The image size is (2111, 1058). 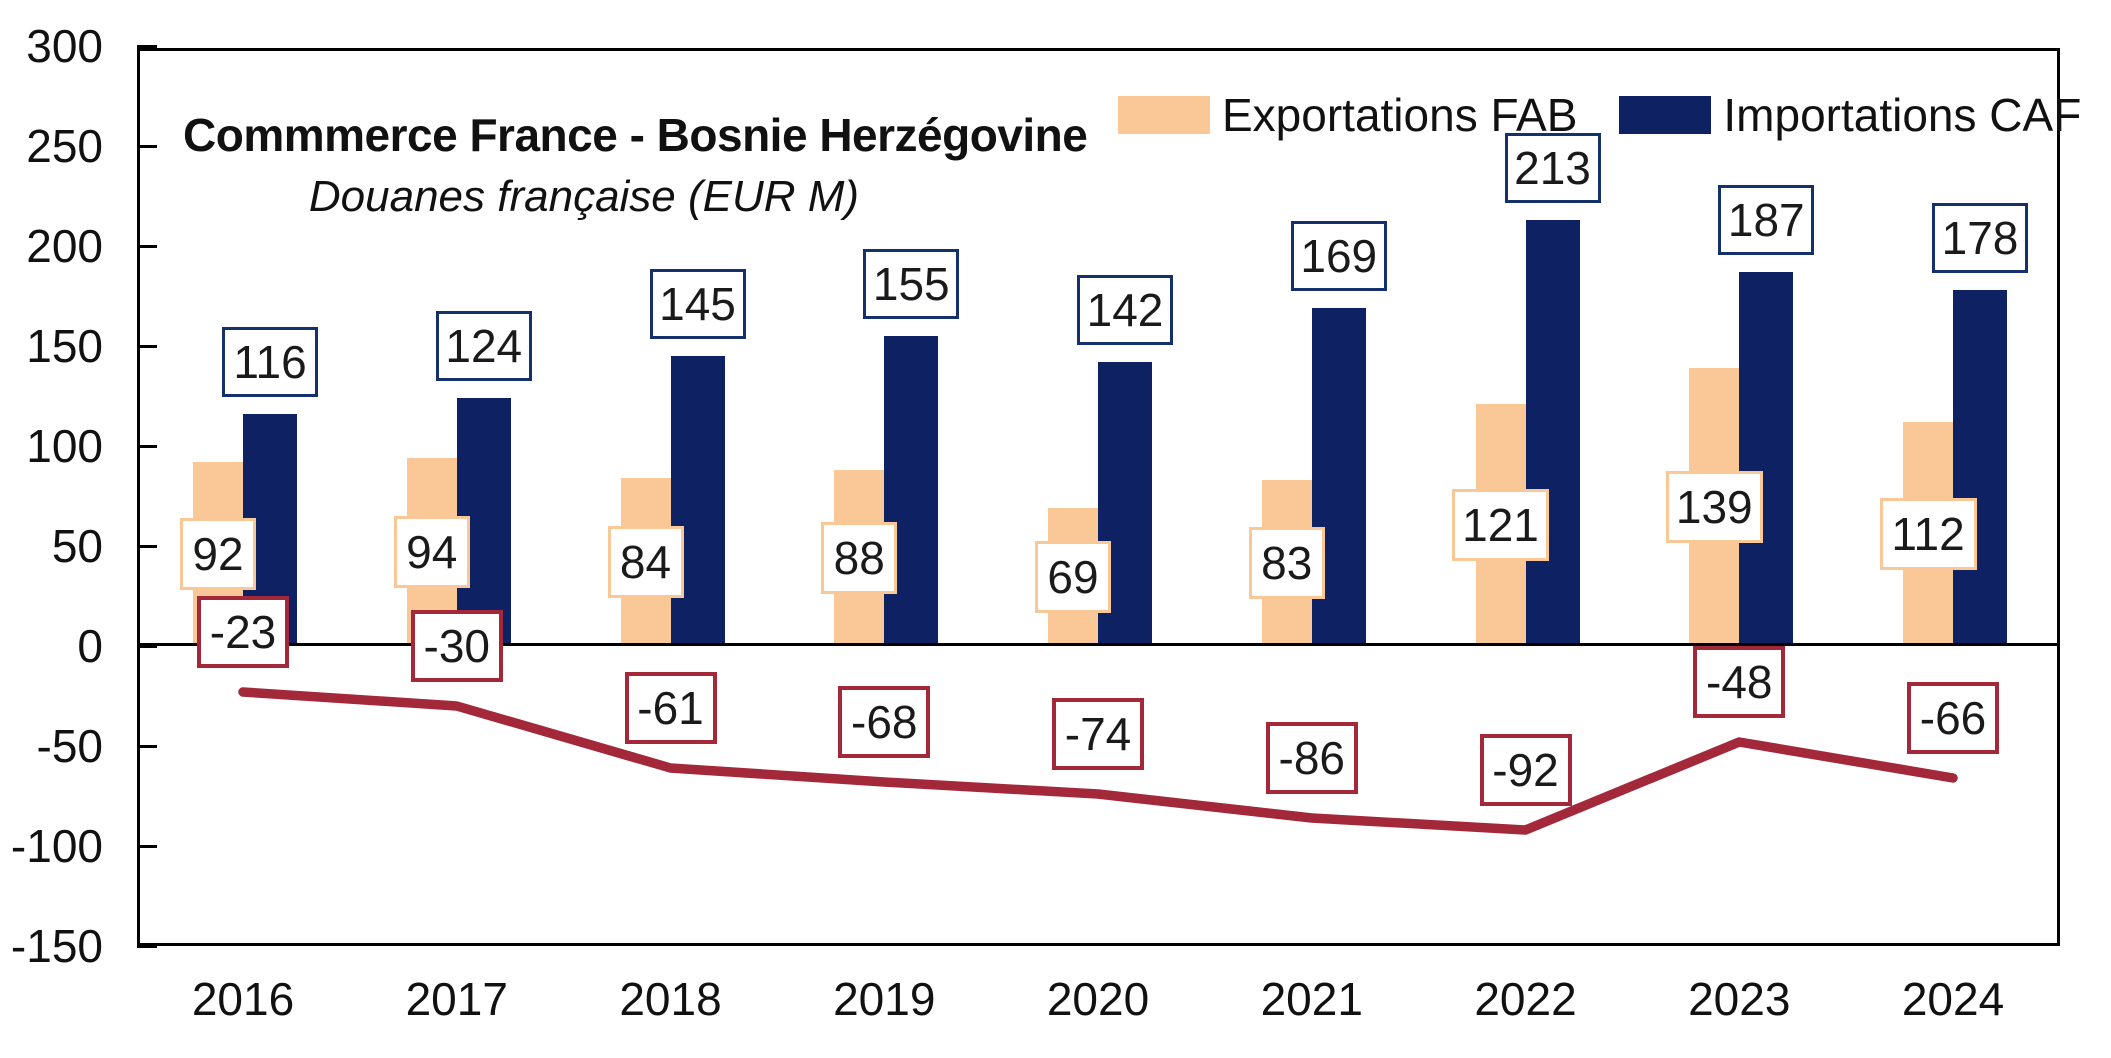 I want to click on export-value-label-2019: 88, so click(x=859, y=558).